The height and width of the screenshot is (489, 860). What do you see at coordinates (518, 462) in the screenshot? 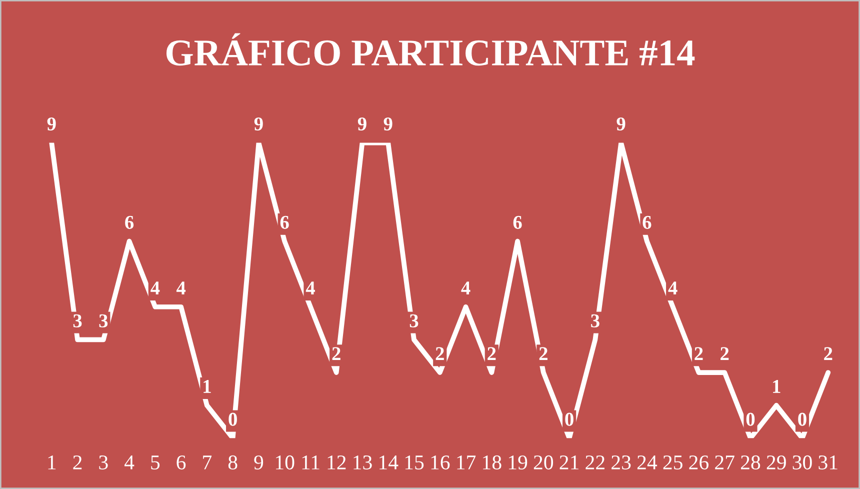
I see `x-tick-label: 19` at bounding box center [518, 462].